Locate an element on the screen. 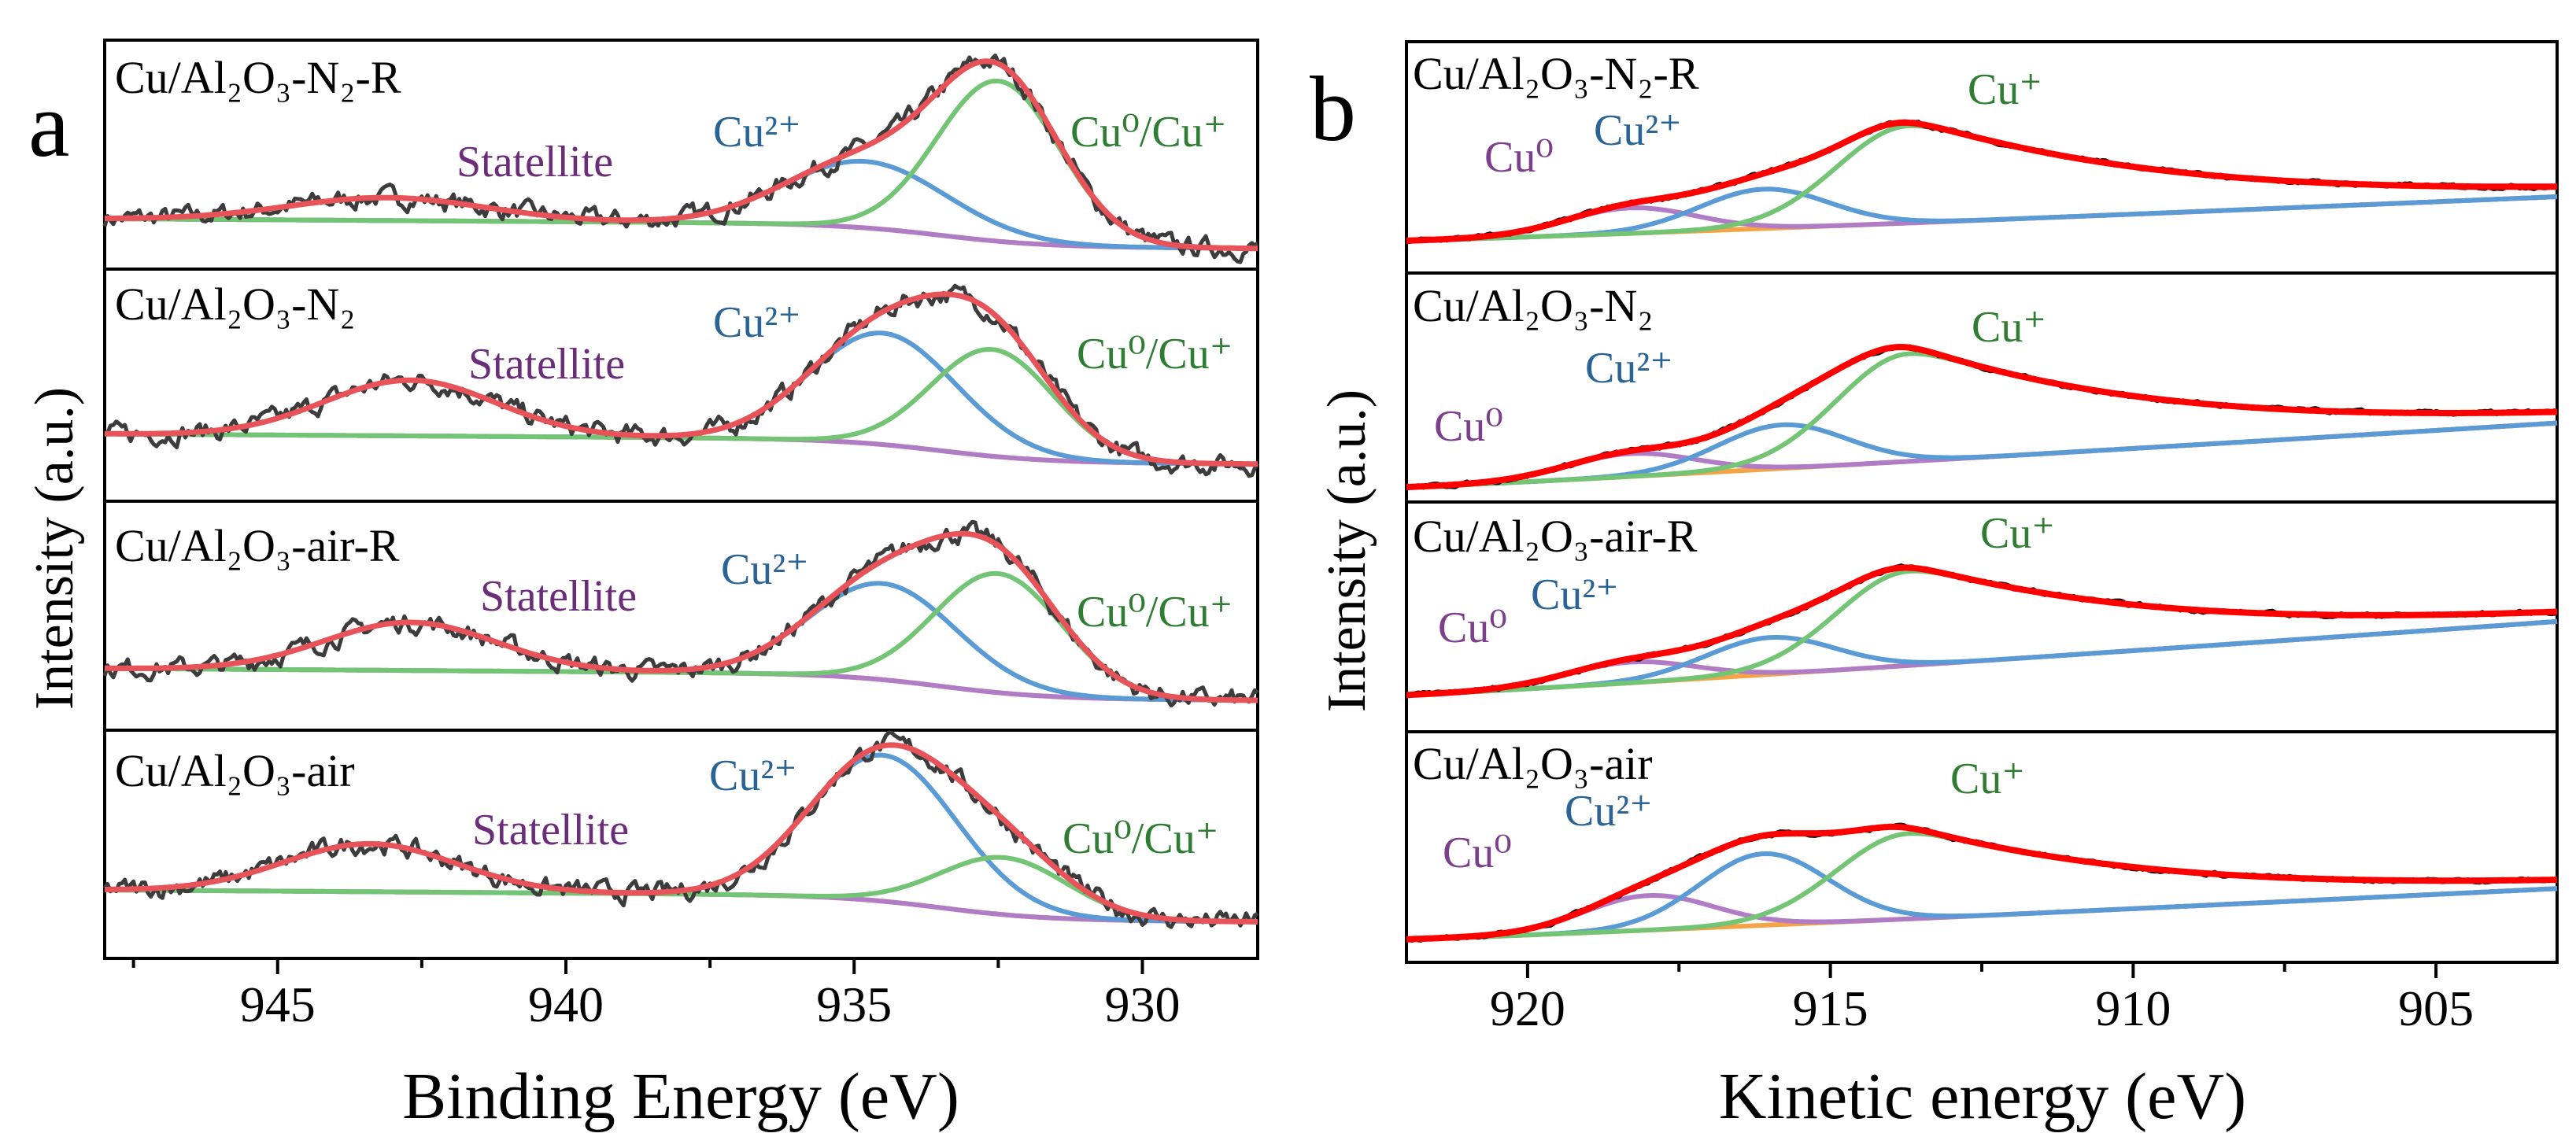 This screenshot has width=2576, height=1148. panel-frame is located at coordinates (681, 844).